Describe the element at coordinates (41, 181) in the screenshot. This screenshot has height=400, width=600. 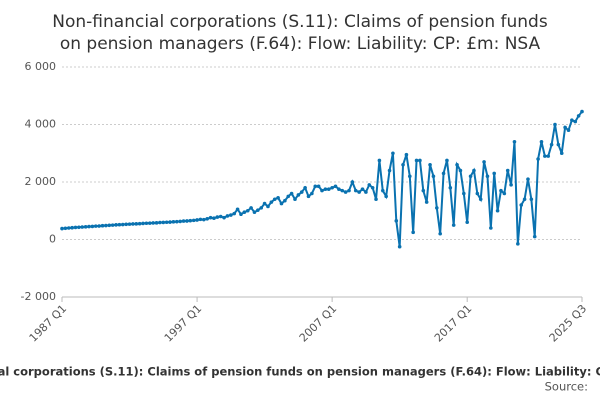
I see `y-tick-label: 2 000` at that location.